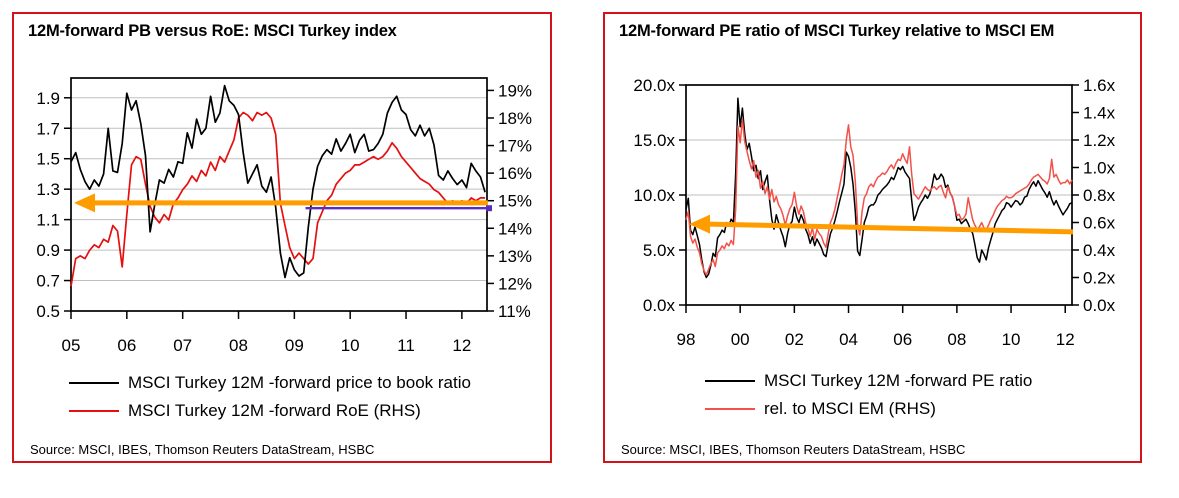 The width and height of the screenshot is (1179, 498). What do you see at coordinates (848, 339) in the screenshot?
I see `x-axis-label: 04` at bounding box center [848, 339].